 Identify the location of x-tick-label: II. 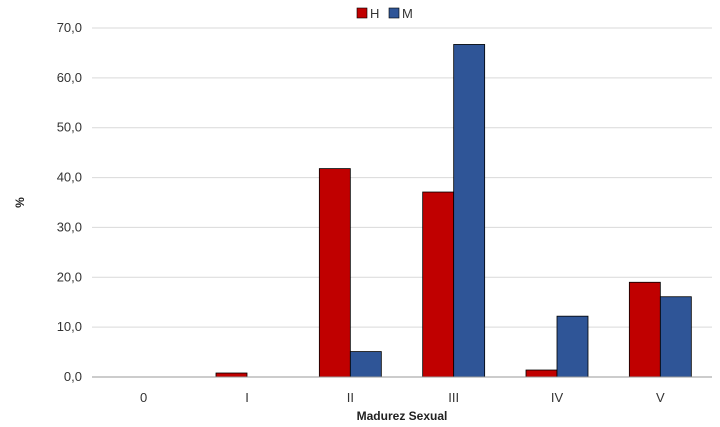
(350, 397).